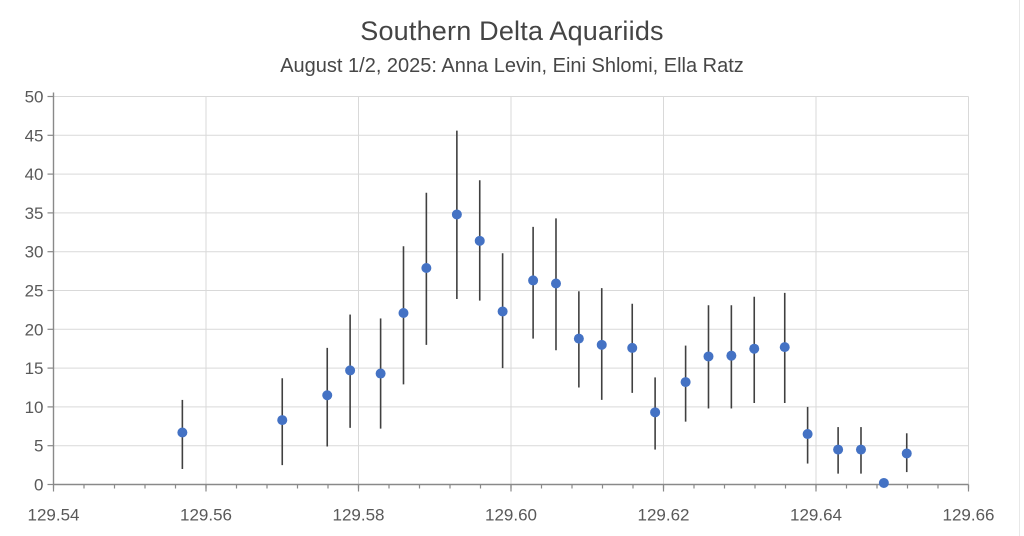 The width and height of the screenshot is (1024, 536). Describe the element at coordinates (511, 515) in the screenshot. I see `x-tick-label: 129.60` at that location.